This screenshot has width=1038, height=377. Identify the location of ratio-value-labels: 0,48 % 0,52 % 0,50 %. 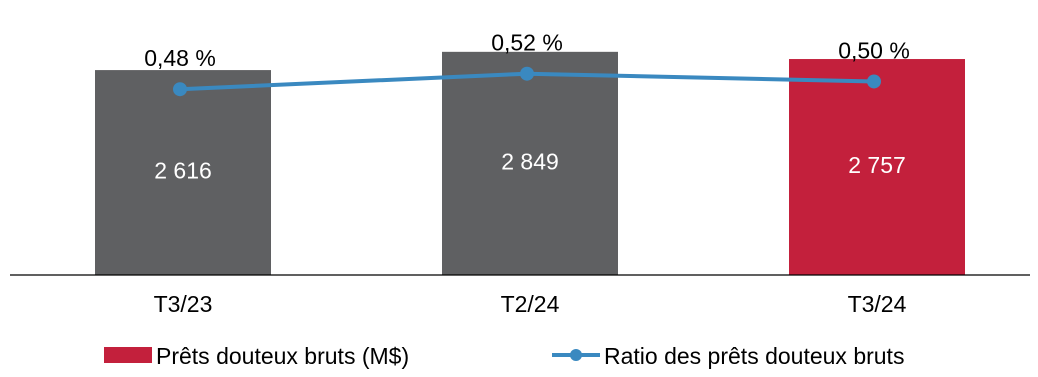
(527, 50).